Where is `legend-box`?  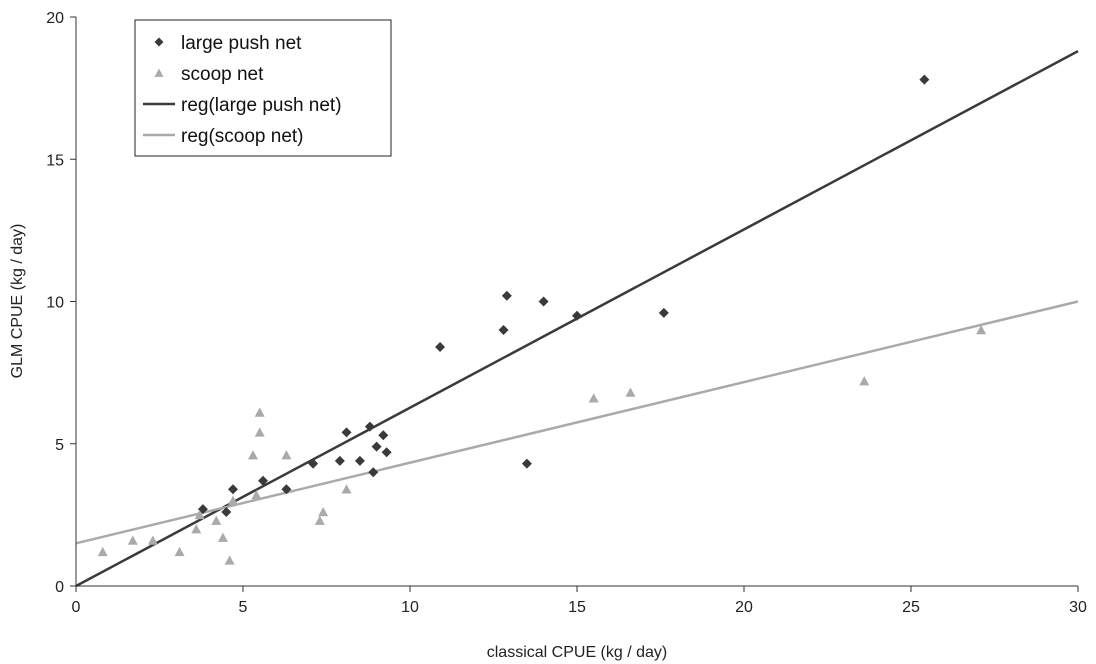 legend-box is located at coordinates (263, 88).